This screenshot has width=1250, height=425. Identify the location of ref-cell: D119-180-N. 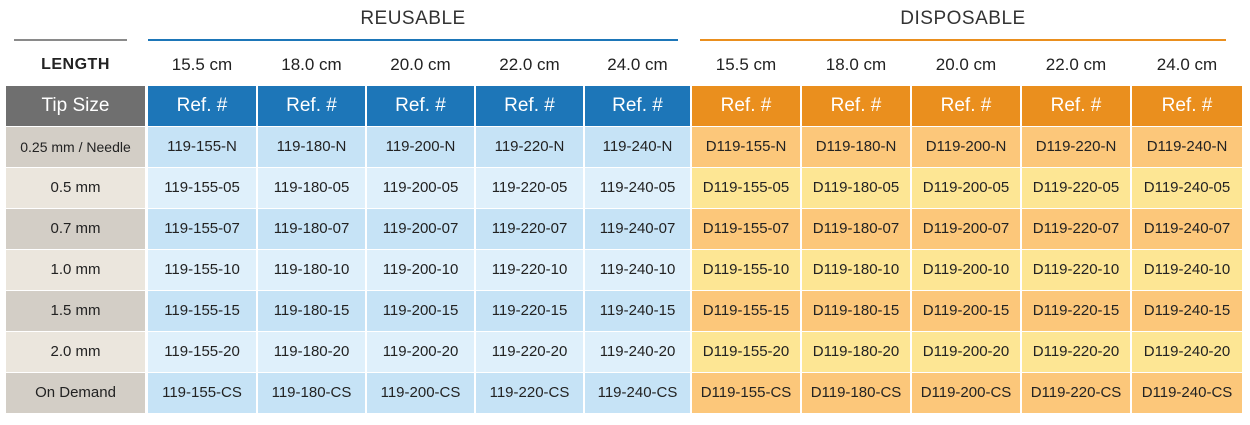
(856, 147).